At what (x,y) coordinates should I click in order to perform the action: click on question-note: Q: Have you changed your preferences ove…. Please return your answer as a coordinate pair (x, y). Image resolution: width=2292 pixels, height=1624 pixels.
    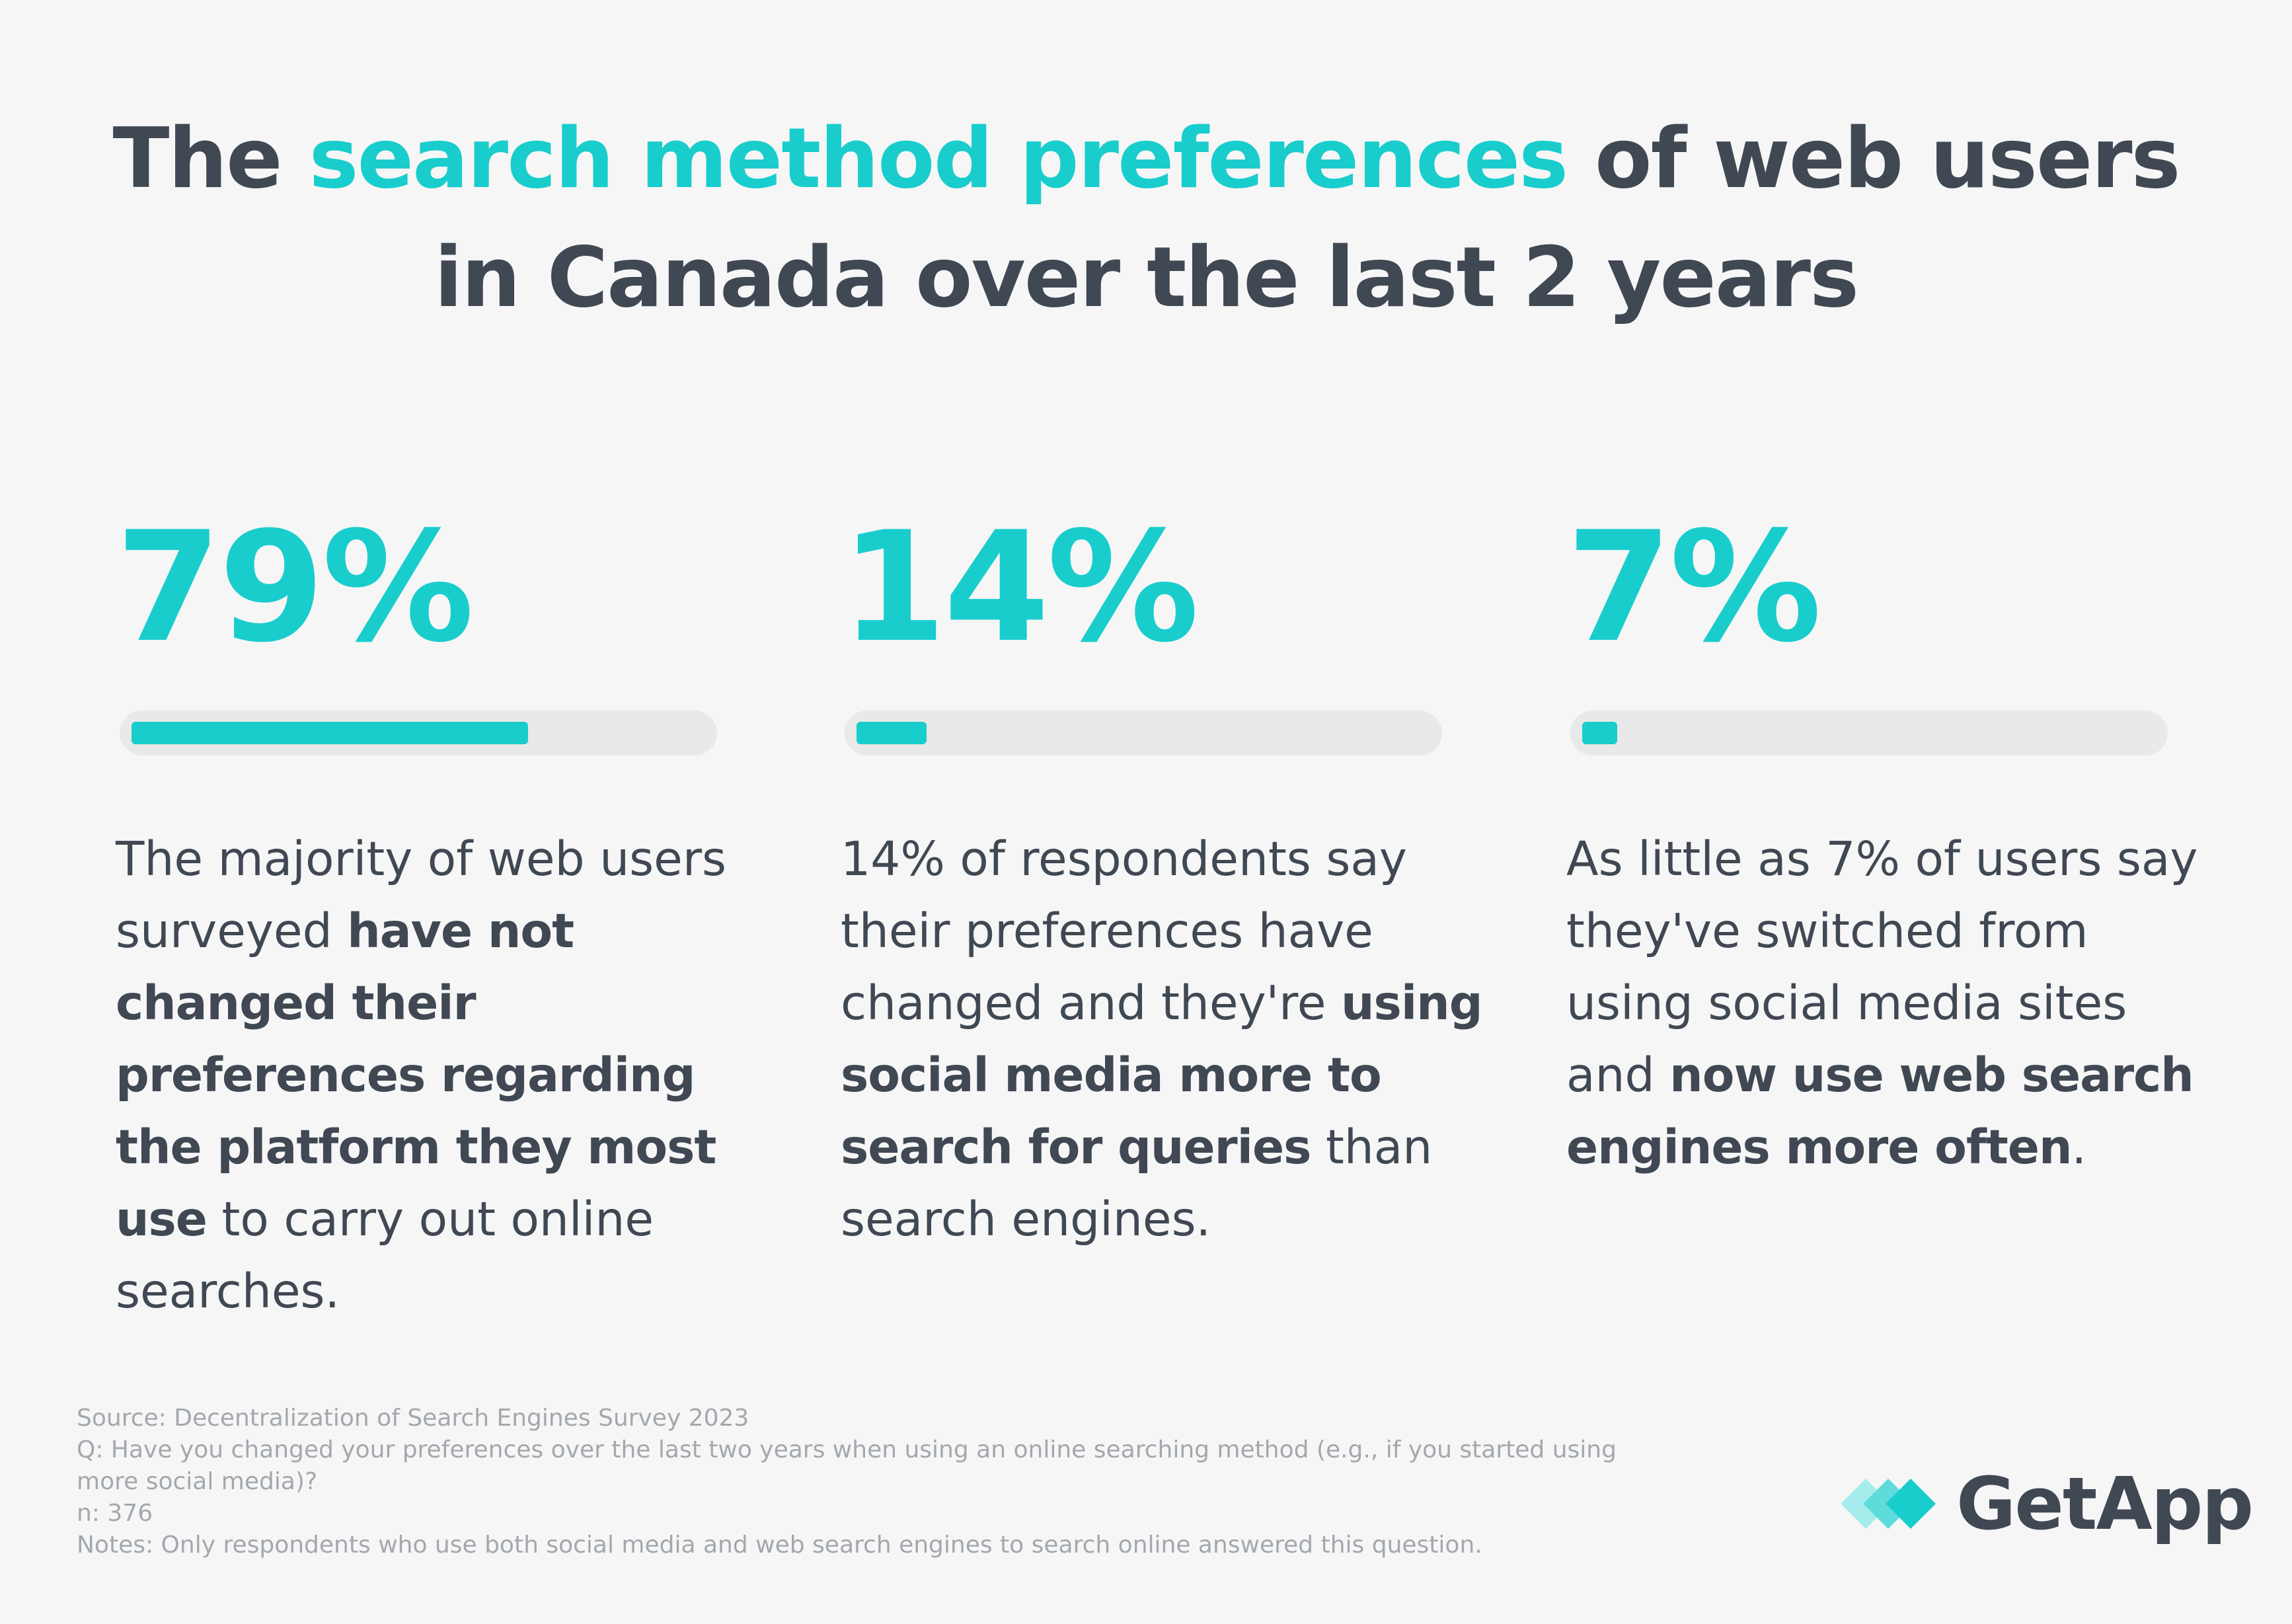
    Looking at the image, I should click on (847, 1465).